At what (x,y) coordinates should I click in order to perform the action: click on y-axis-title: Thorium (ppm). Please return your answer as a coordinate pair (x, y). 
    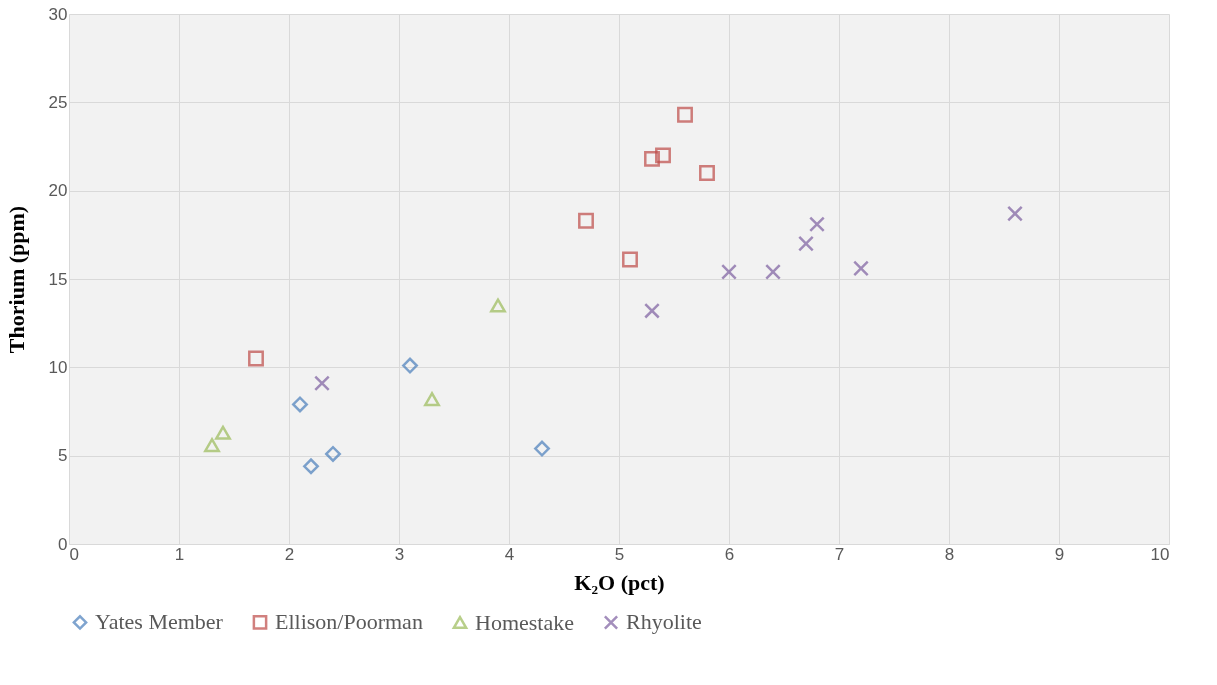
    Looking at the image, I should click on (16, 279).